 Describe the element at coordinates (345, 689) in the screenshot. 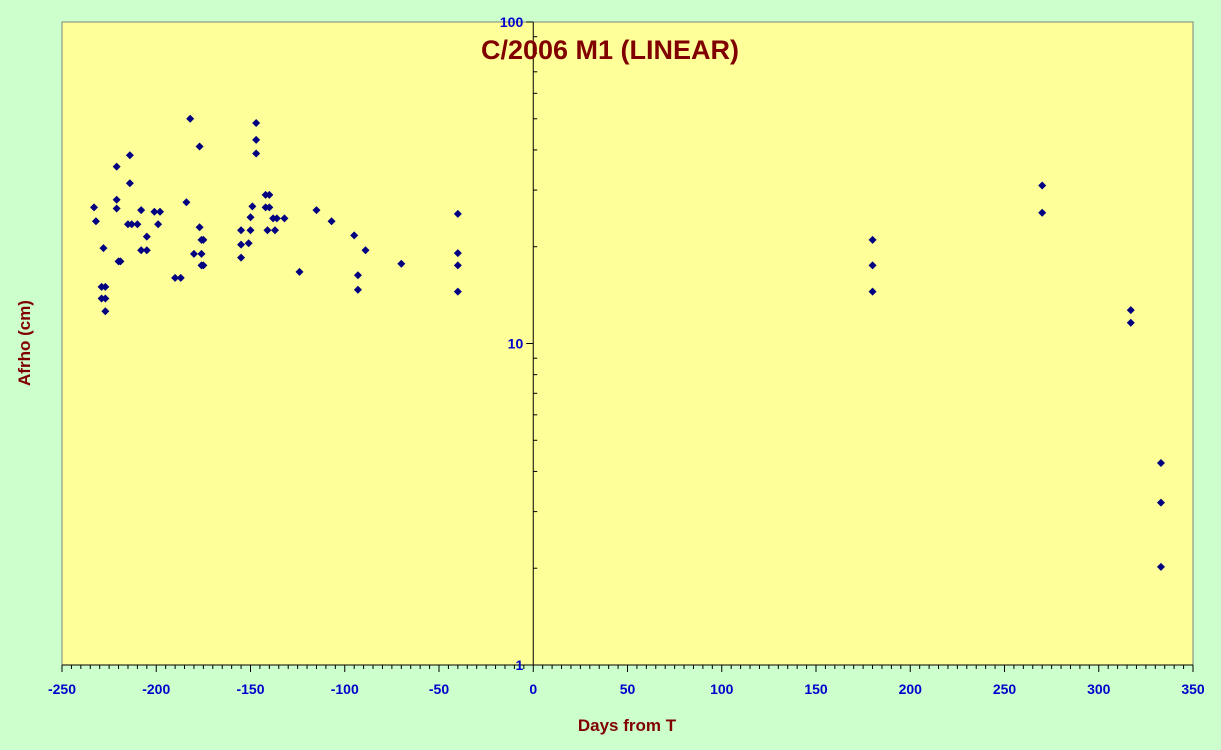

I see `x-tick-label: -100` at that location.